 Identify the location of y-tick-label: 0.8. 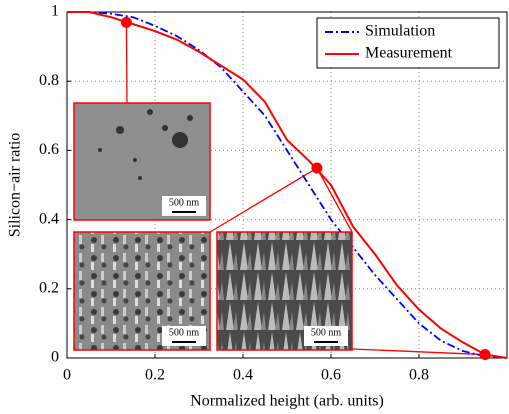
(49, 80).